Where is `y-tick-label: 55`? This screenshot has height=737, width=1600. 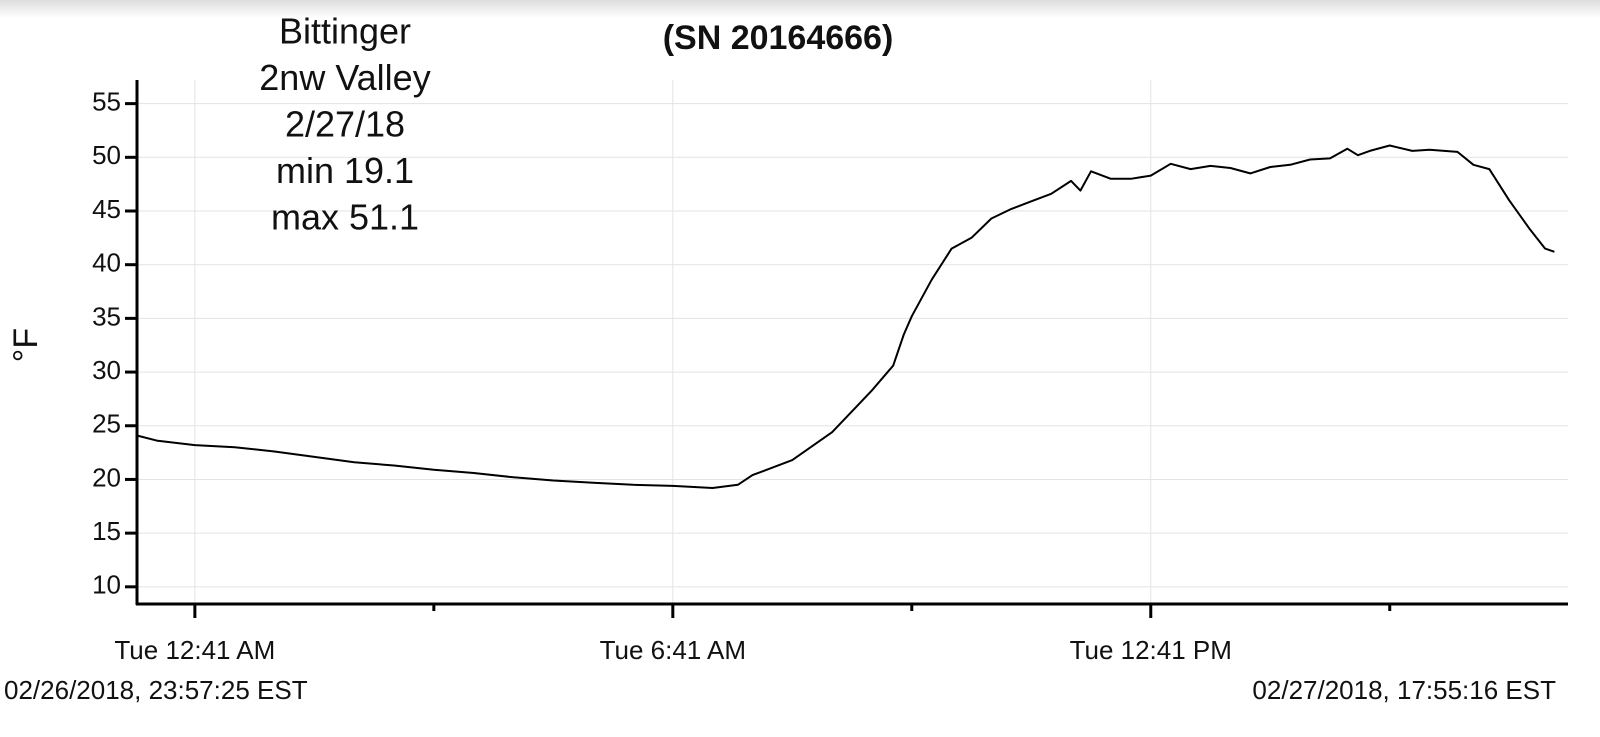 y-tick-label: 55 is located at coordinates (106, 101).